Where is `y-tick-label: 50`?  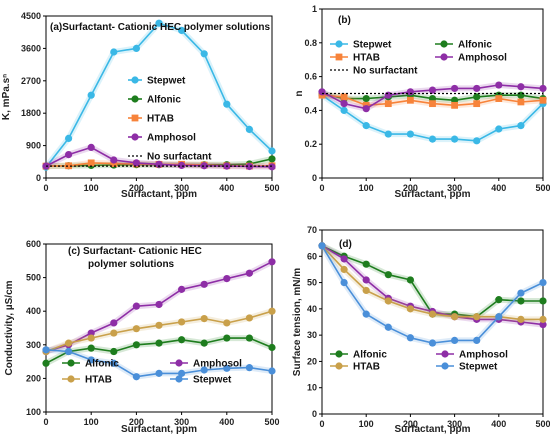
y-tick-label: 50 is located at coordinates (312, 283).